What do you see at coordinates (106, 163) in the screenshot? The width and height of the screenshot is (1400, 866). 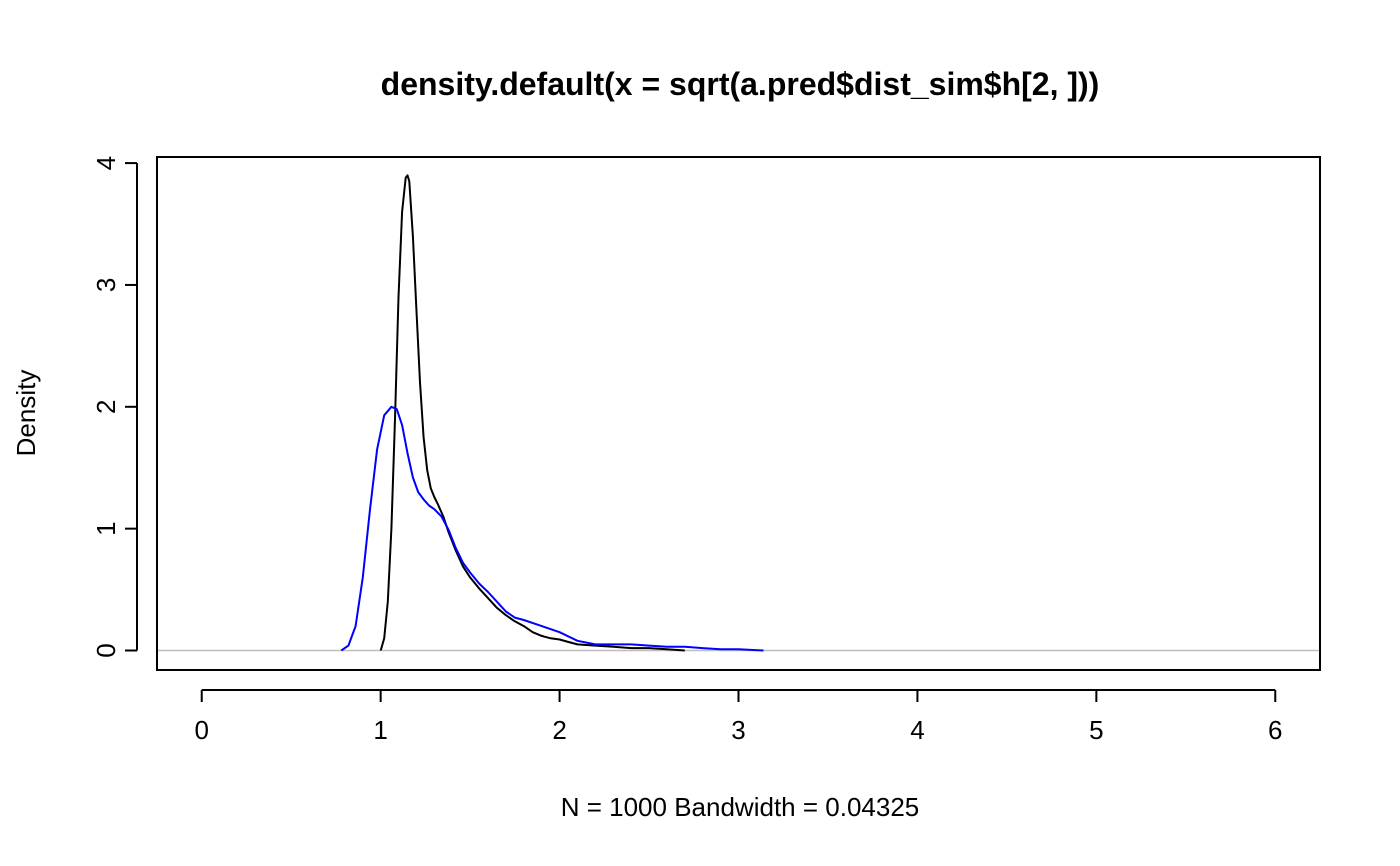 I see `y-tick-label: 4` at bounding box center [106, 163].